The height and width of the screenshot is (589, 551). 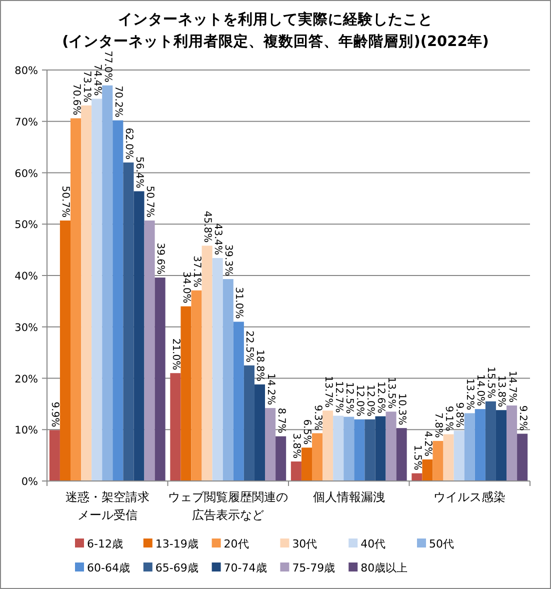 What do you see at coordinates (26, 276) in the screenshot?
I see `y-tick-label: 40%` at bounding box center [26, 276].